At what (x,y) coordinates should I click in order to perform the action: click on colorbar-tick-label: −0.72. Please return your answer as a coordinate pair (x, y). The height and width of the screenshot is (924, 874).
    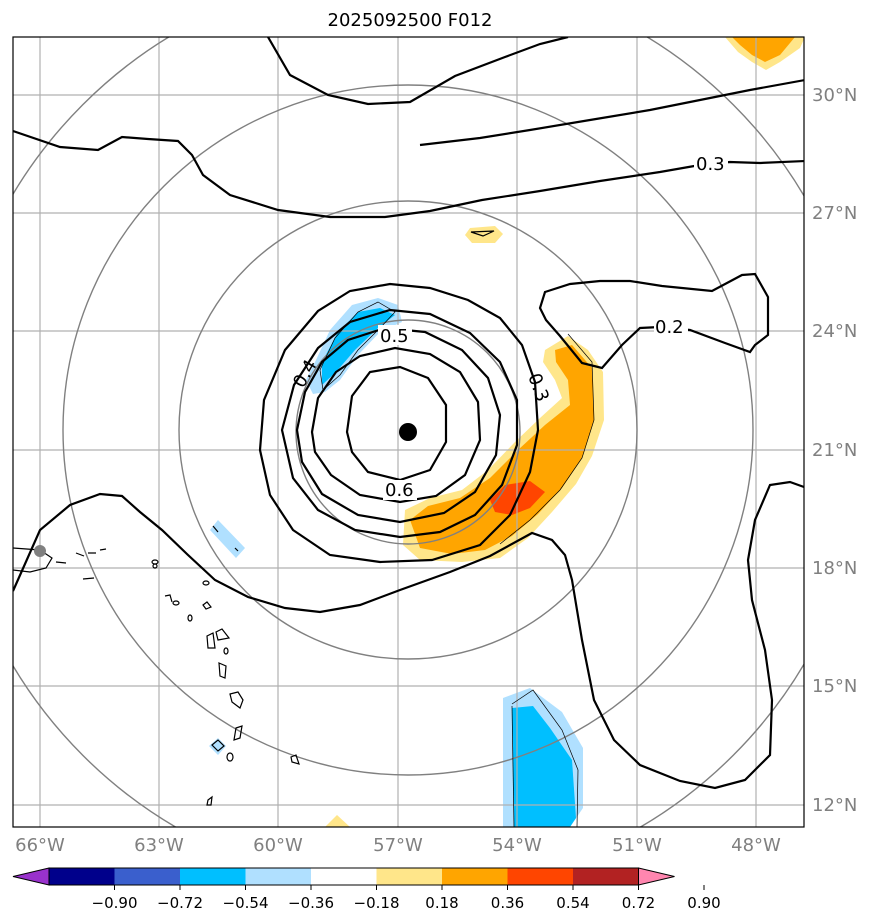
    Looking at the image, I should click on (180, 903).